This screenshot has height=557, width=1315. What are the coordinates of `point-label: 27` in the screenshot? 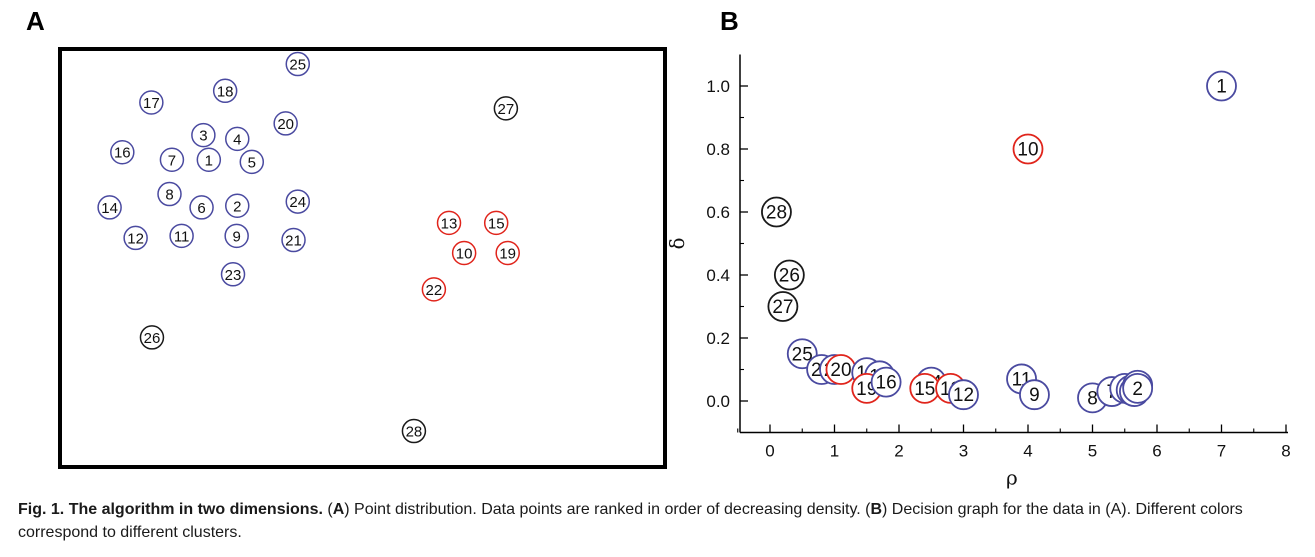 It's located at (506, 109).